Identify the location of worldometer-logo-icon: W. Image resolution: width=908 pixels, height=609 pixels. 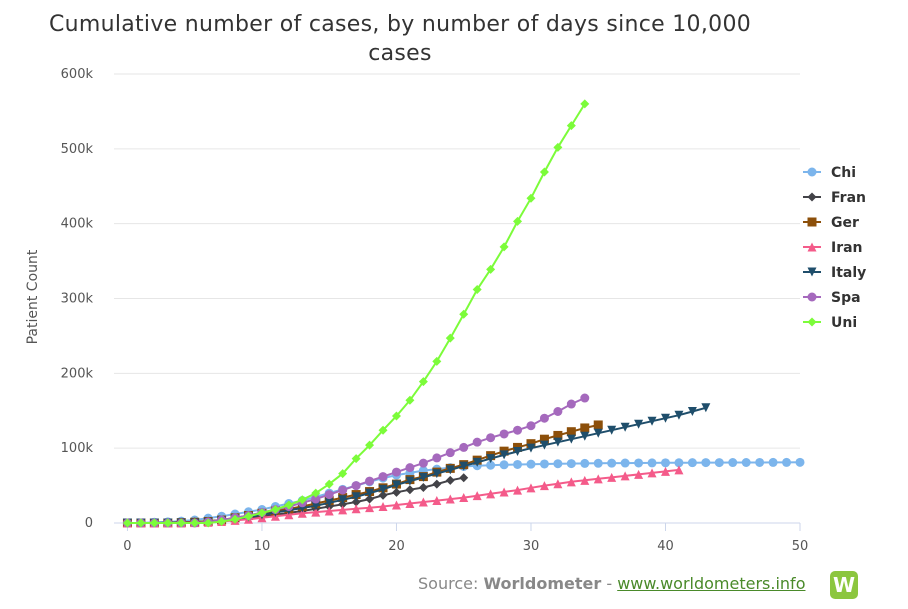
(844, 585).